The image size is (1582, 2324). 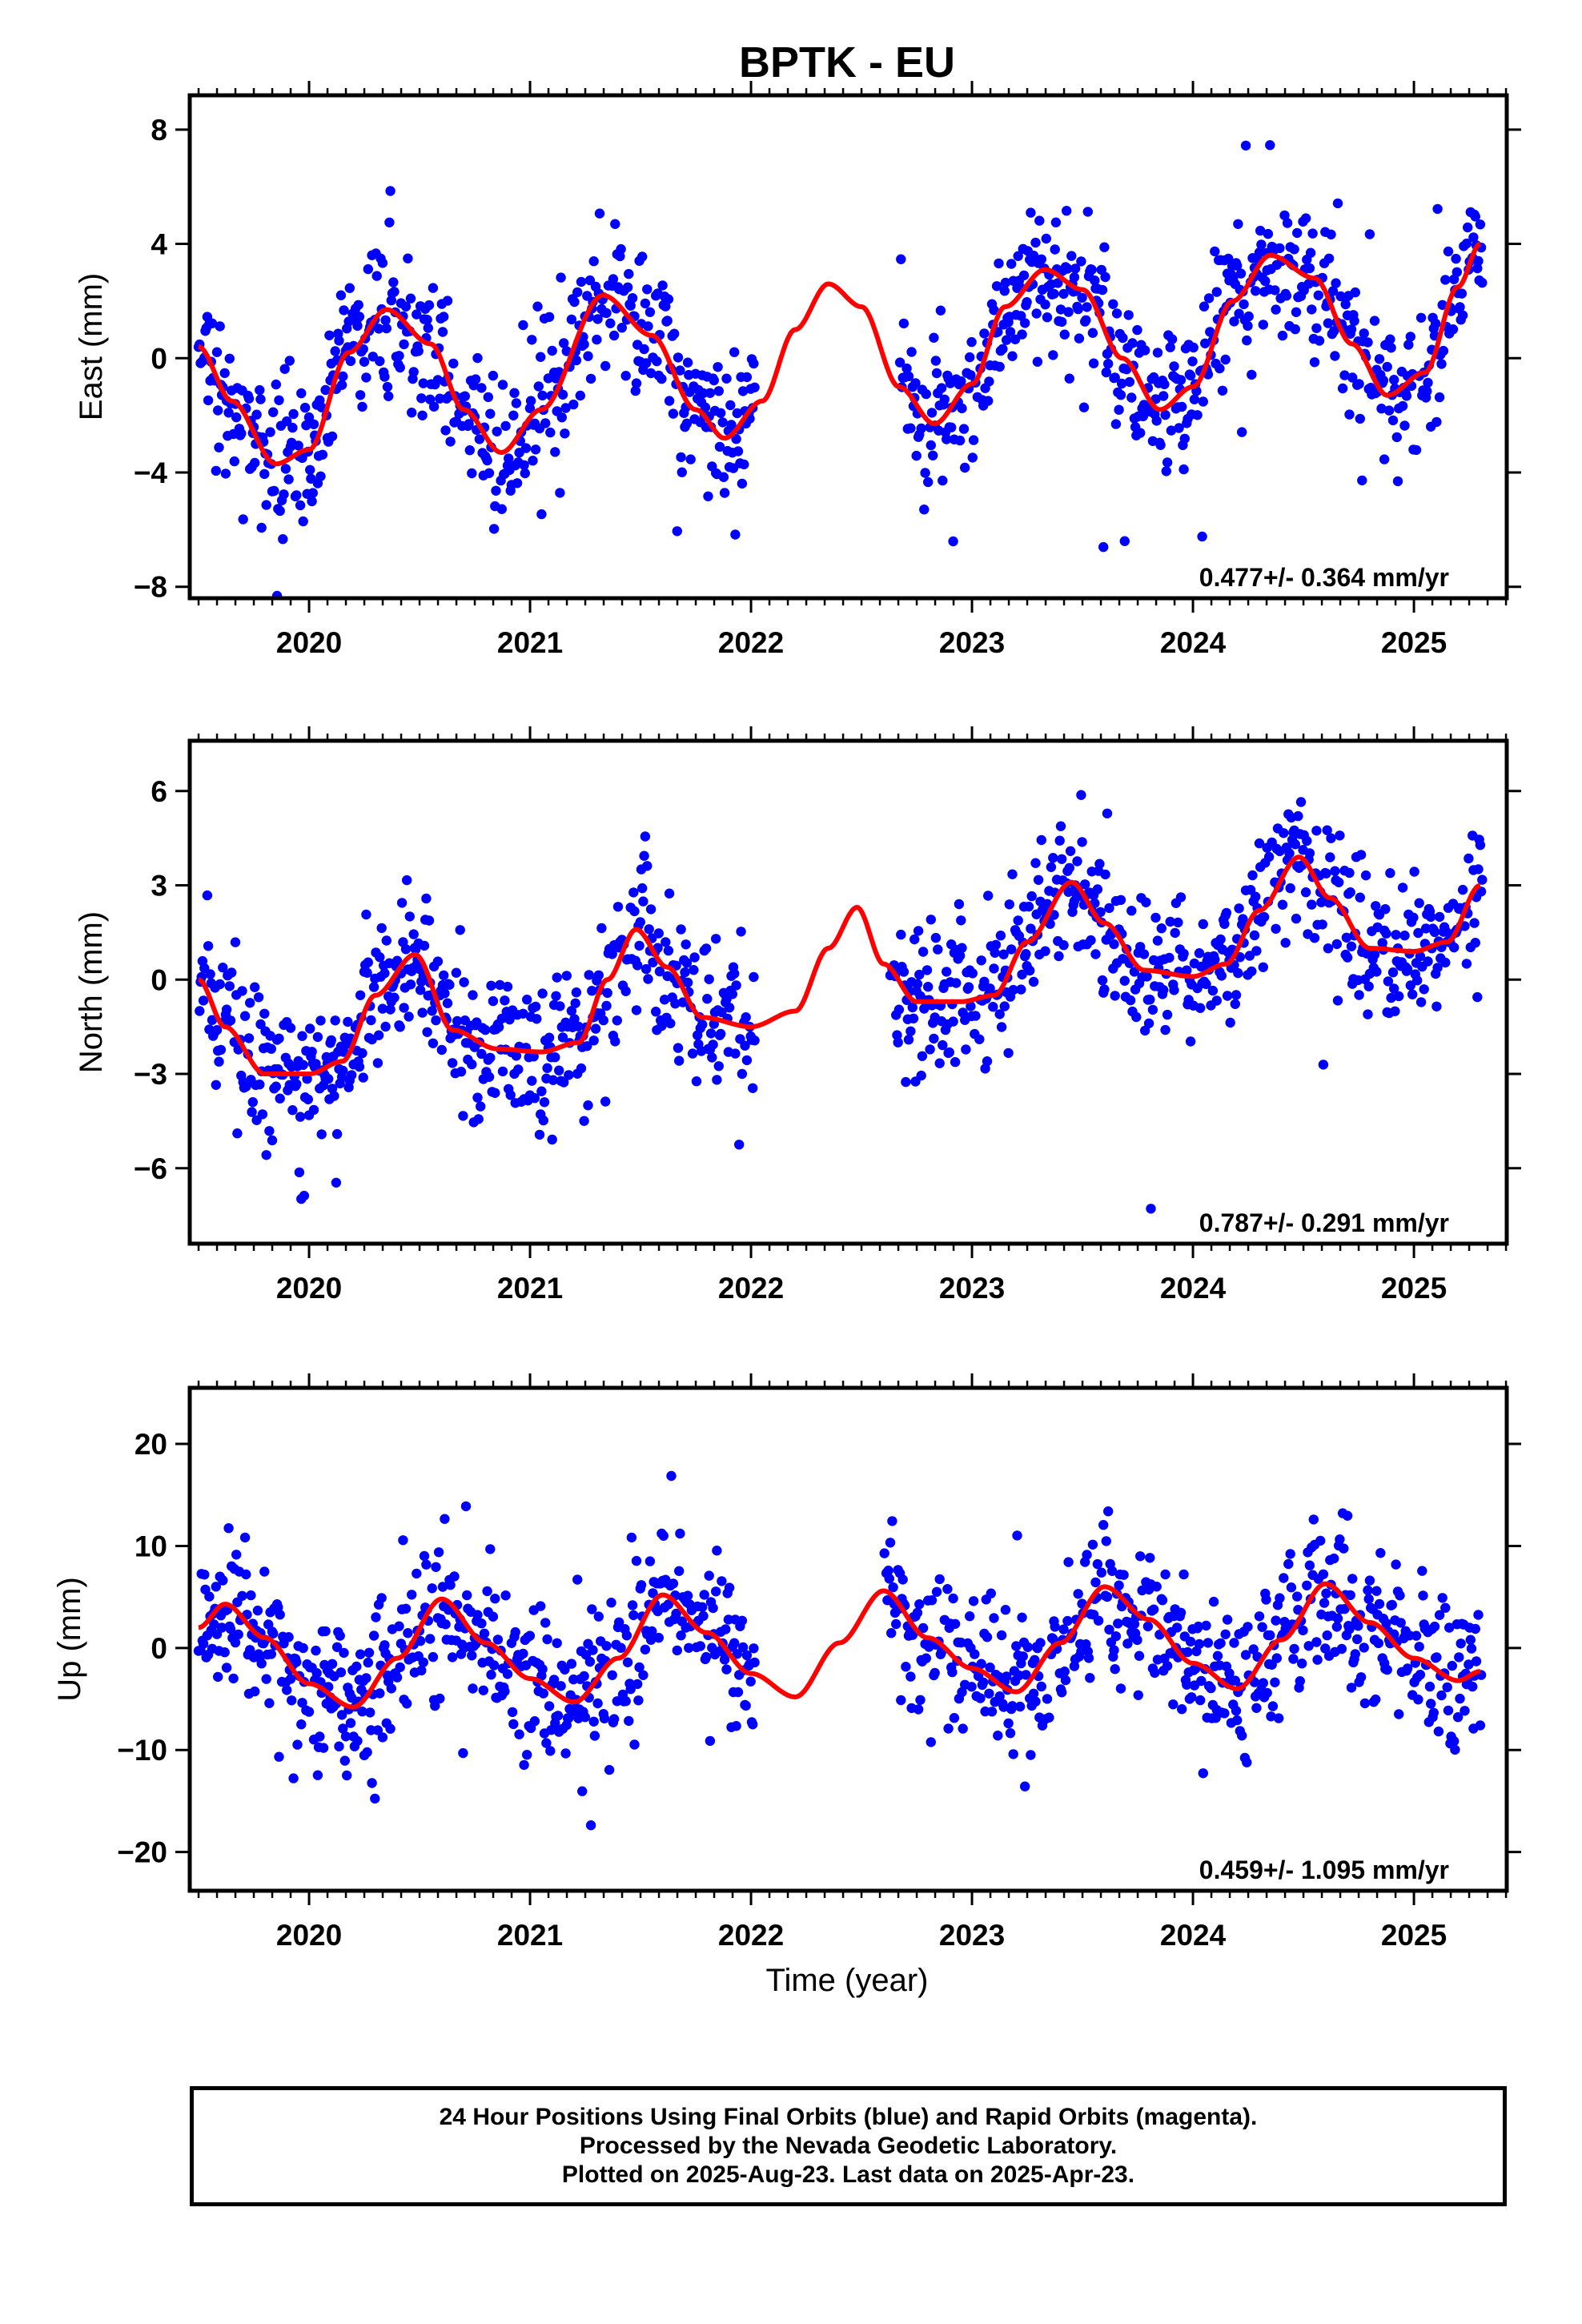 What do you see at coordinates (847, 62) in the screenshot?
I see `figure-title: BPTK - EU` at bounding box center [847, 62].